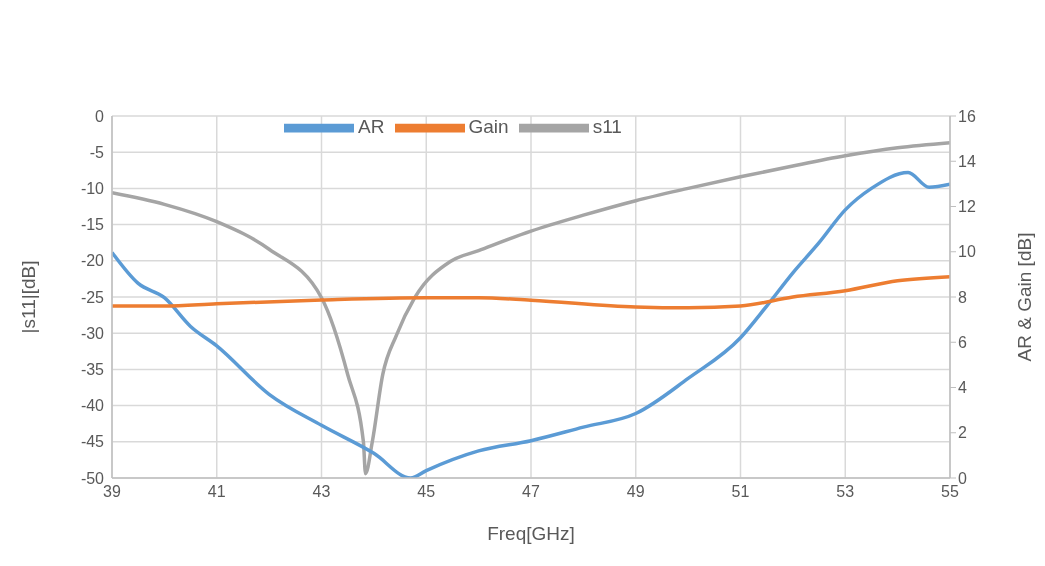  What do you see at coordinates (100, 116) in the screenshot?
I see `y-tick-label: 0` at bounding box center [100, 116].